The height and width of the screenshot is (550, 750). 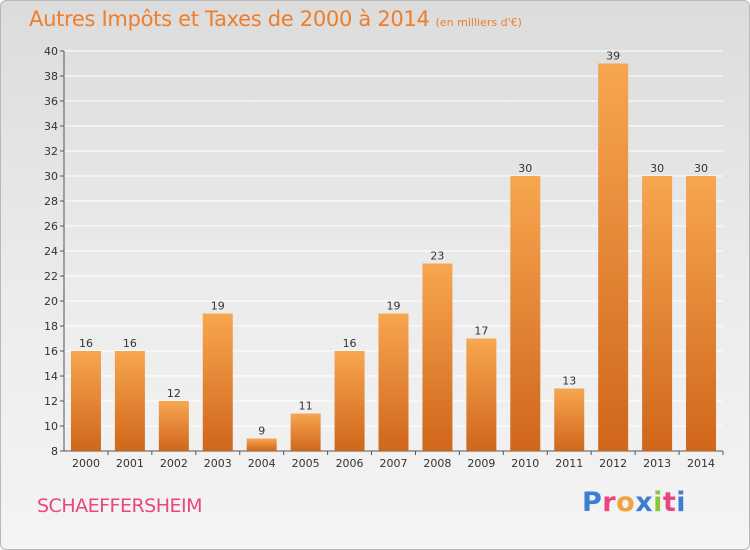 I want to click on bar-2013, so click(x=657, y=313).